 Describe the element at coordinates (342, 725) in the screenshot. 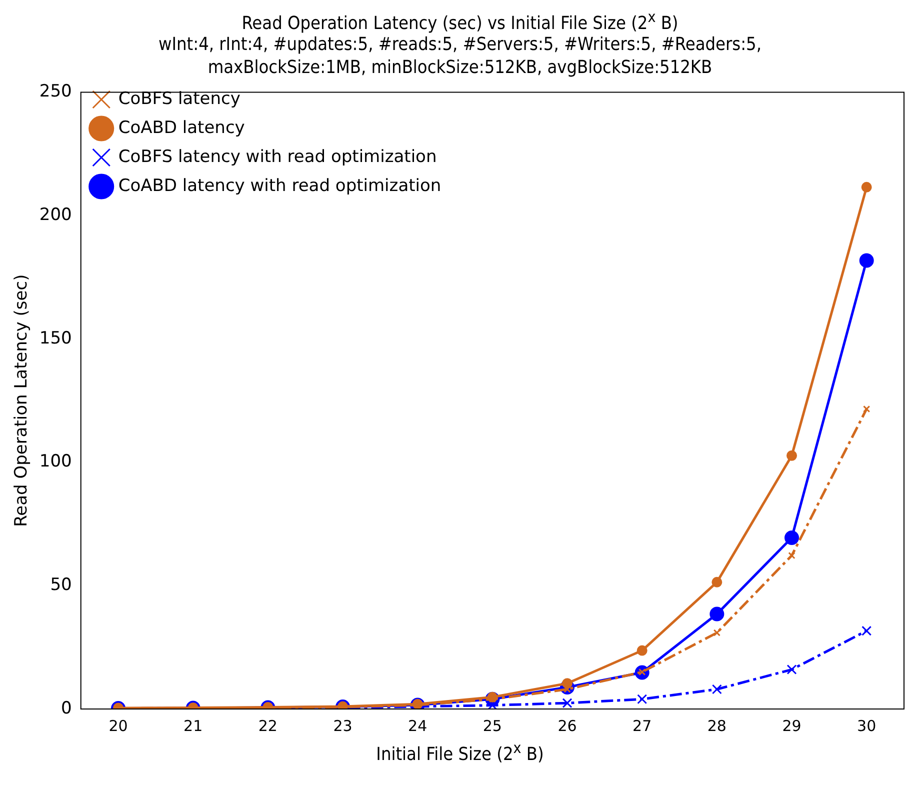

I see `x-tick-label: 23` at that location.